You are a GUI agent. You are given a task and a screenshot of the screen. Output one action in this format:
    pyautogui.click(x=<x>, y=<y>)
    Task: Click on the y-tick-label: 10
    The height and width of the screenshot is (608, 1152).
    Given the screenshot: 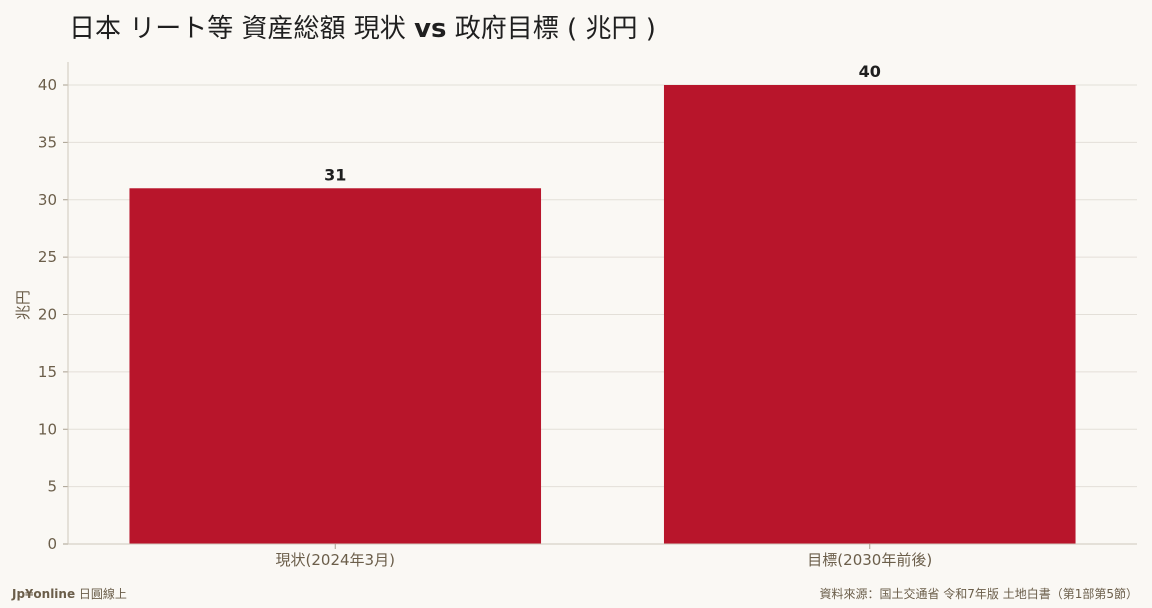 What is the action you would take?
    pyautogui.click(x=47, y=429)
    